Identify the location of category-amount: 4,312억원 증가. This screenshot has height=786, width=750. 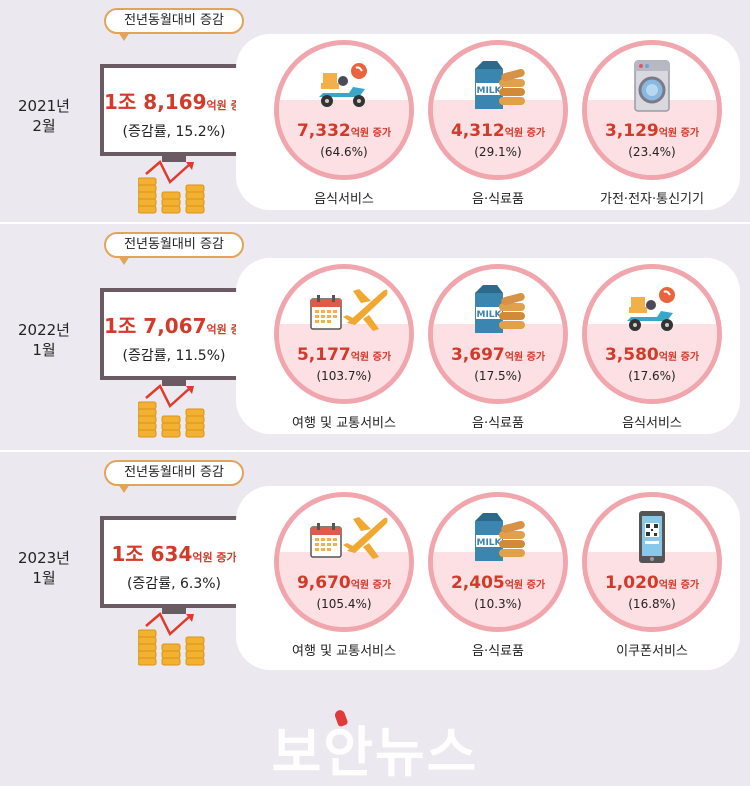
(498, 131).